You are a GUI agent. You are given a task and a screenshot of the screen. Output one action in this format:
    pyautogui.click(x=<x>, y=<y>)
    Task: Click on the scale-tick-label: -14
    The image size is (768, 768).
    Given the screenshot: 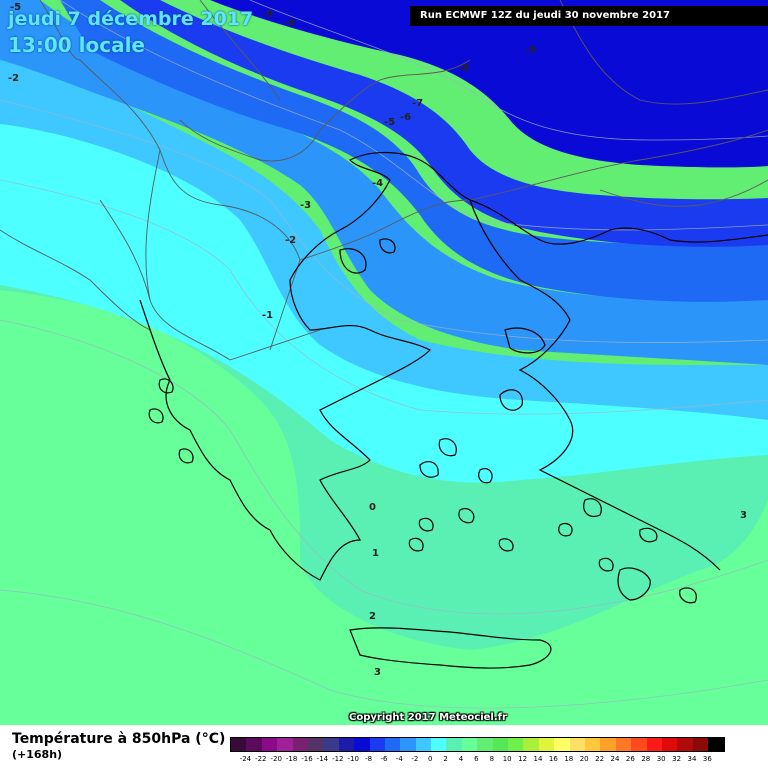 What is the action you would take?
    pyautogui.click(x=322, y=759)
    